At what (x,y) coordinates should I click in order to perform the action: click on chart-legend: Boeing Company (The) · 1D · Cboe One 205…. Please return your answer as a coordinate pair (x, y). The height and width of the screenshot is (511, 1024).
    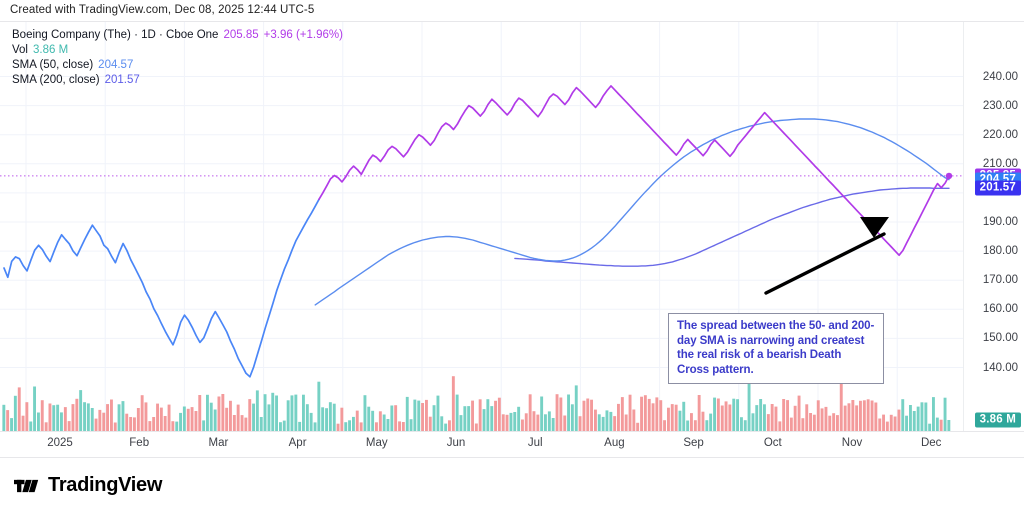
    Looking at the image, I should click on (177, 58).